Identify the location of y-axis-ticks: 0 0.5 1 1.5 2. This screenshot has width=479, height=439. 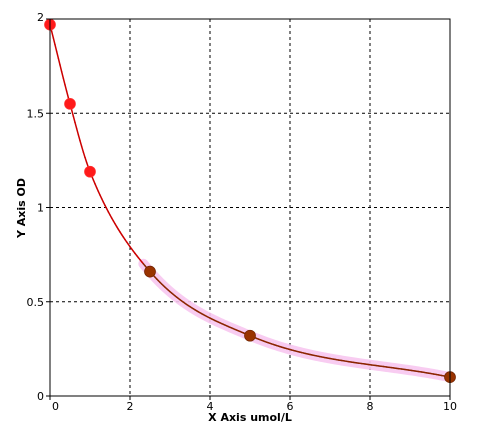
(39, 207).